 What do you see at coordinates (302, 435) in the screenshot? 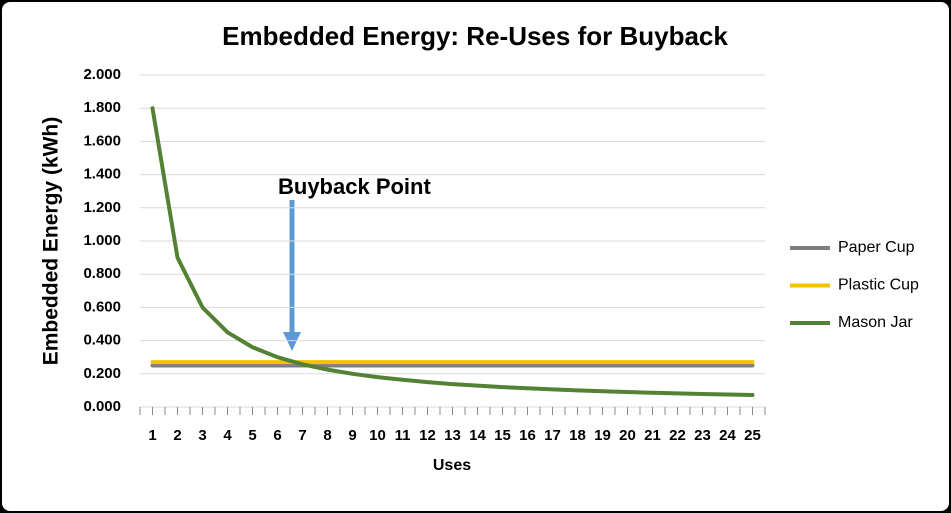
I see `x-tick-label: 7` at bounding box center [302, 435].